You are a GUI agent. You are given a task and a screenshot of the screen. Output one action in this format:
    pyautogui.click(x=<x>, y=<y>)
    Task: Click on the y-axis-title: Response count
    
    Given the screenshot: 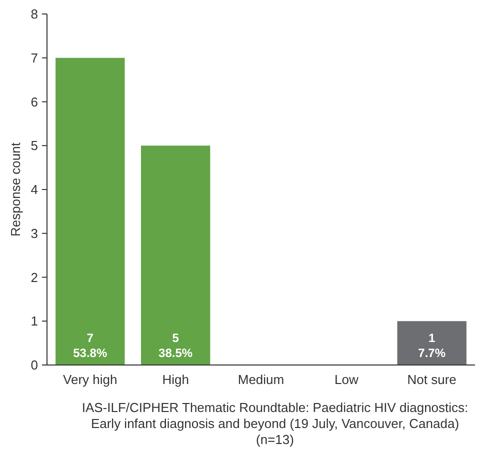 What is the action you would take?
    pyautogui.click(x=15, y=189)
    